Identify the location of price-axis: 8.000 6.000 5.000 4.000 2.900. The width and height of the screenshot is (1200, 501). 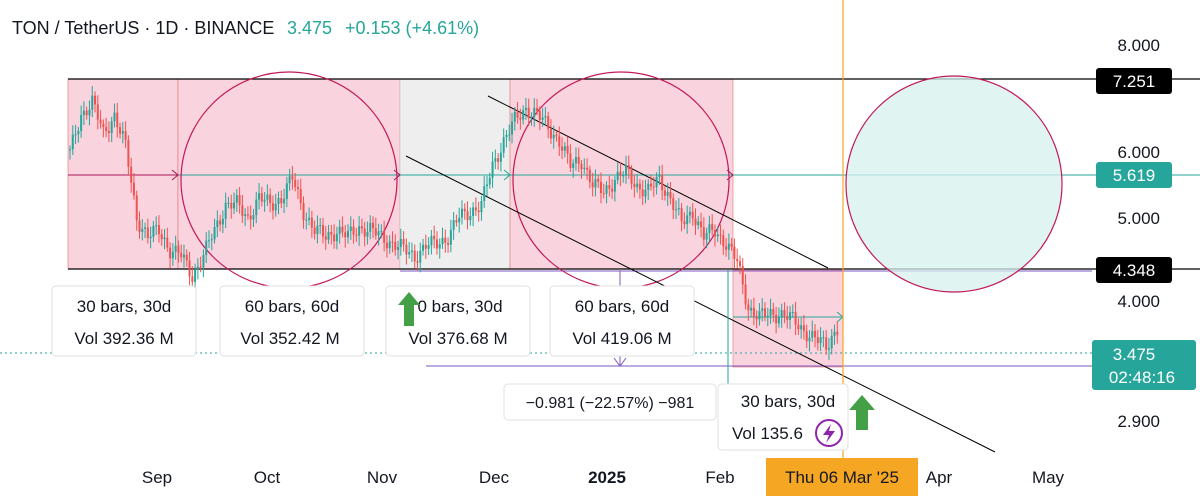
(1138, 233).